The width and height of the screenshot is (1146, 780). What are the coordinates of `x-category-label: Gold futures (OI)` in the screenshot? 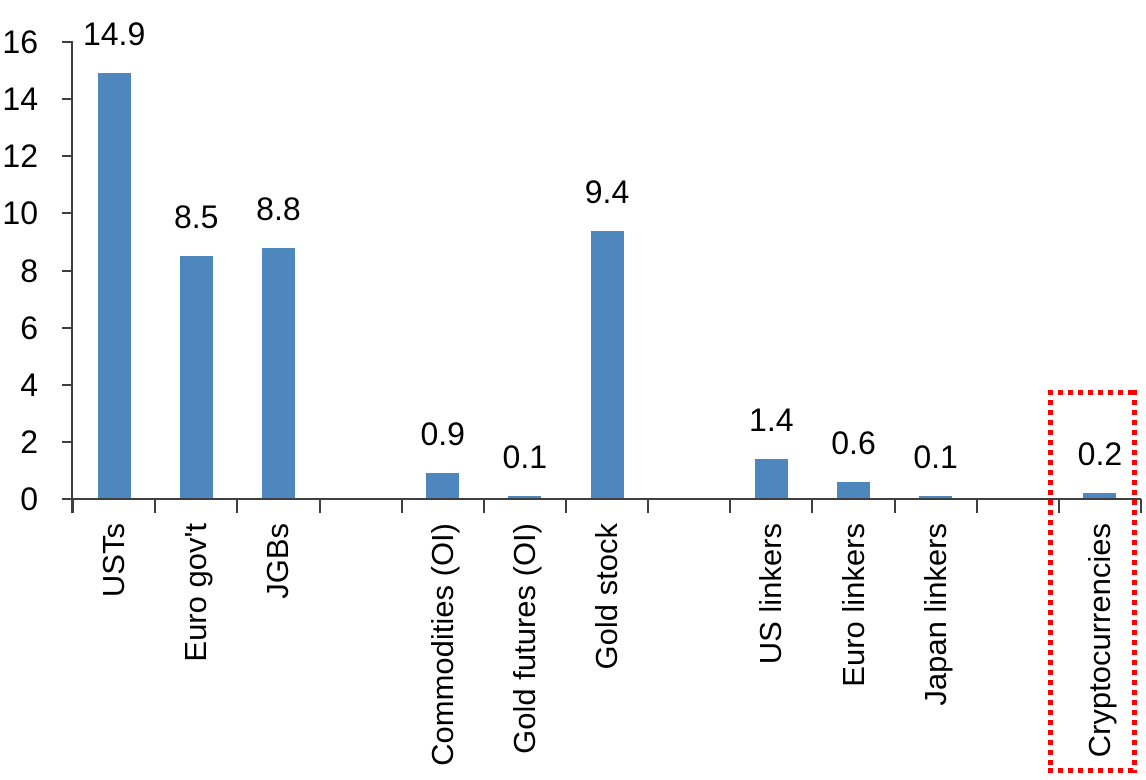 It's located at (524, 638).